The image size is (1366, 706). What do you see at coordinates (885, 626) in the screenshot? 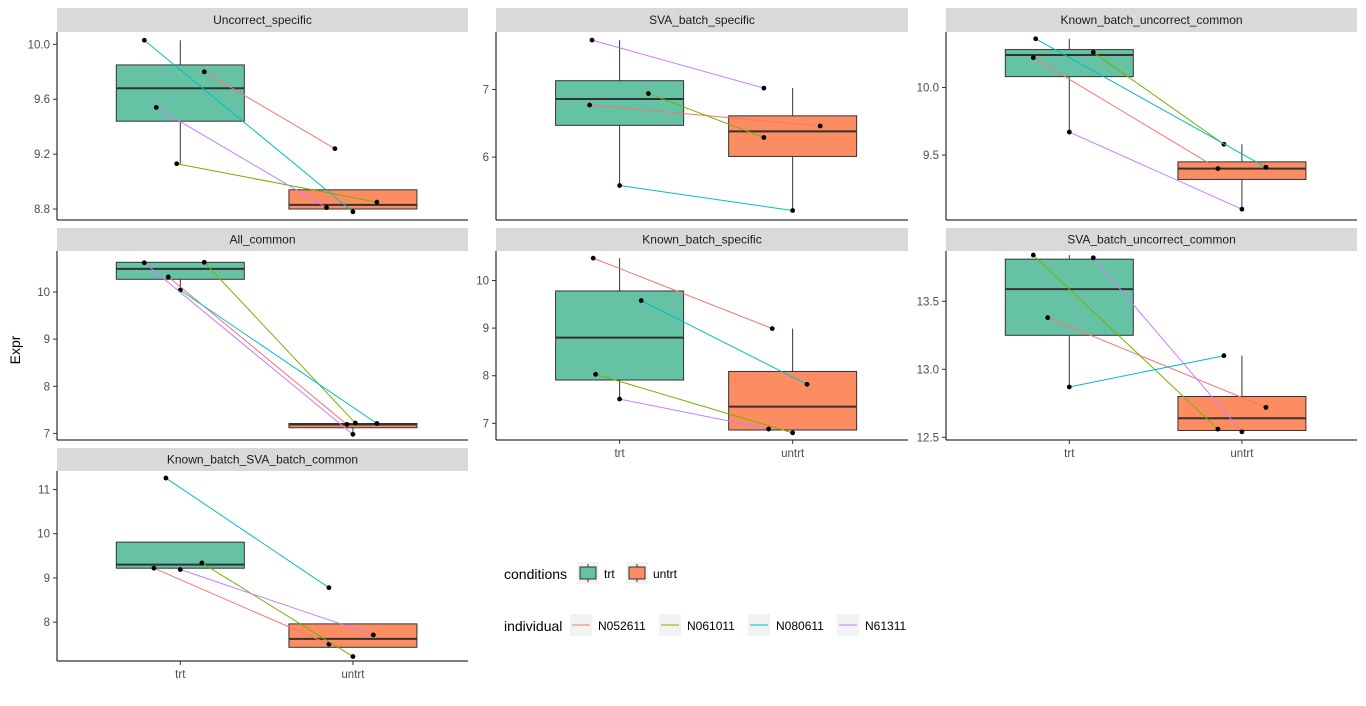
I see `legend-label-n61311: N61311` at bounding box center [885, 626].